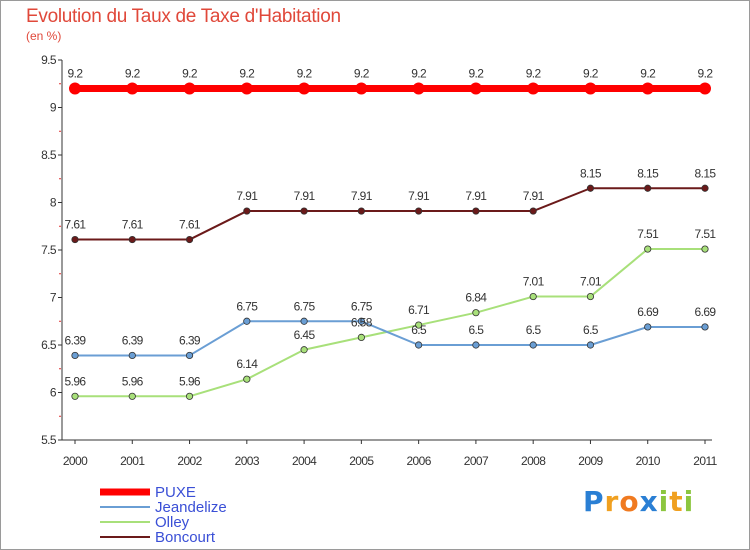 Image resolution: width=750 pixels, height=550 pixels. I want to click on legend-label-olley: Olley, so click(172, 522).